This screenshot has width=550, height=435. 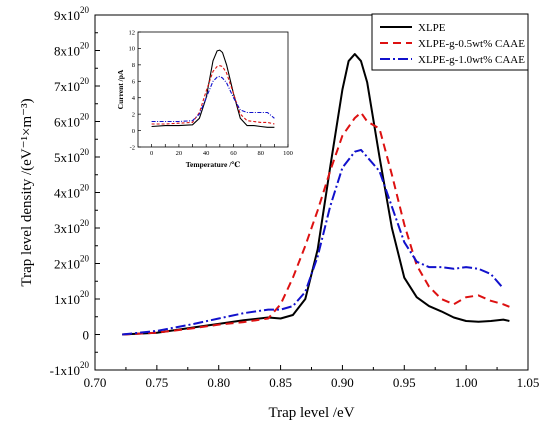 I want to click on y-tick-label: 6x10²⁰, so click(x=72, y=121).